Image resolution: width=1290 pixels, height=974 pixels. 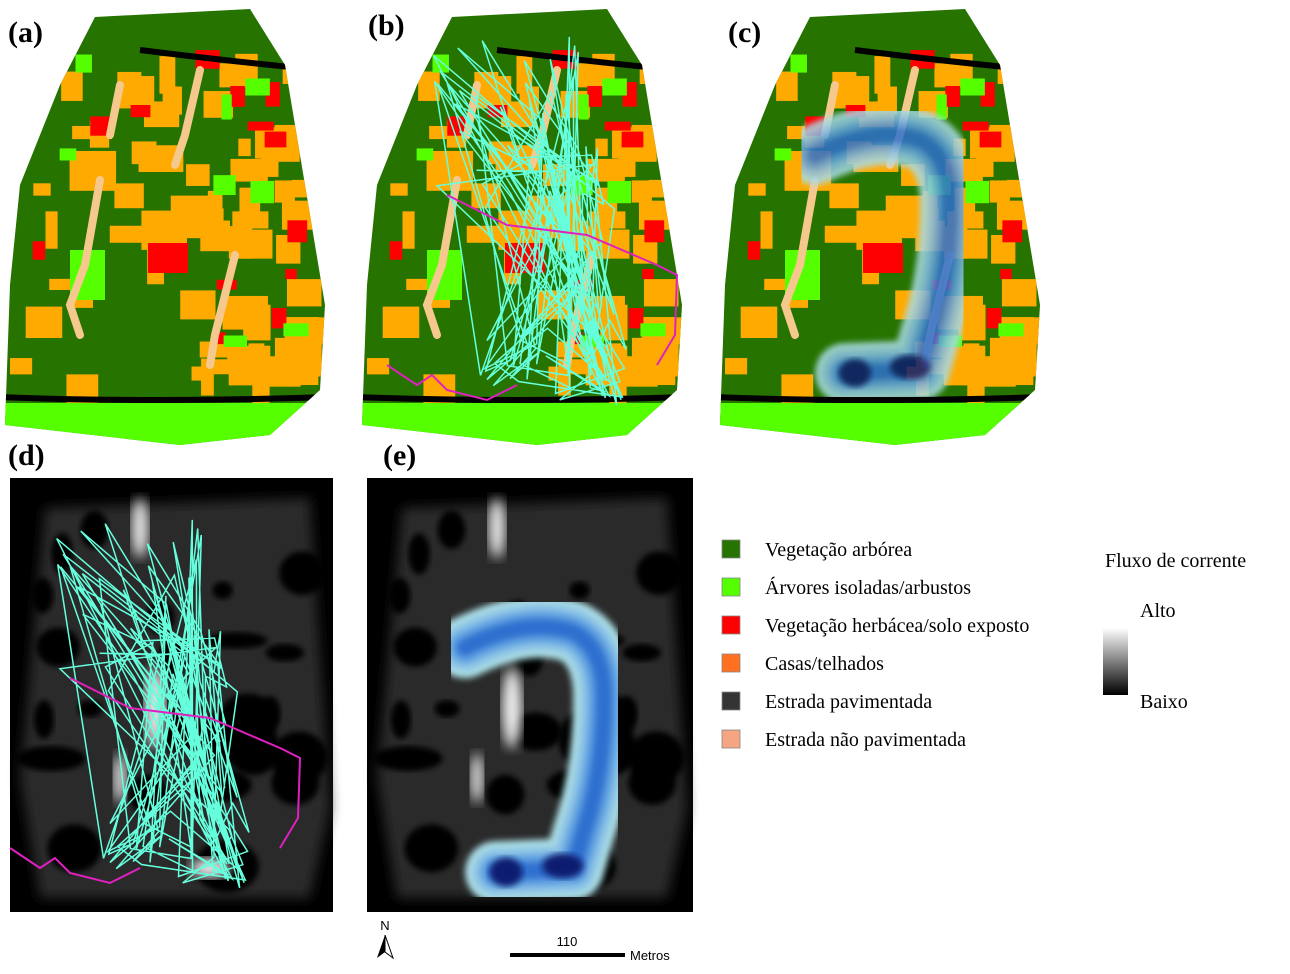 What do you see at coordinates (897, 626) in the screenshot?
I see `legend-label: Vegetação herbácea/solo exposto` at bounding box center [897, 626].